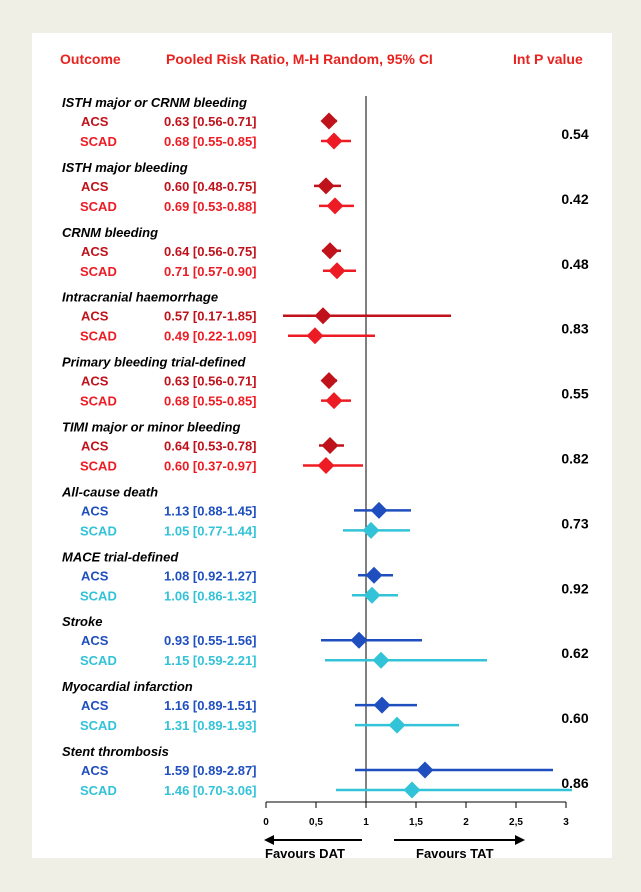 The image size is (641, 892). Describe the element at coordinates (574, 783) in the screenshot. I see `interaction-p-value: 0.86` at that location.